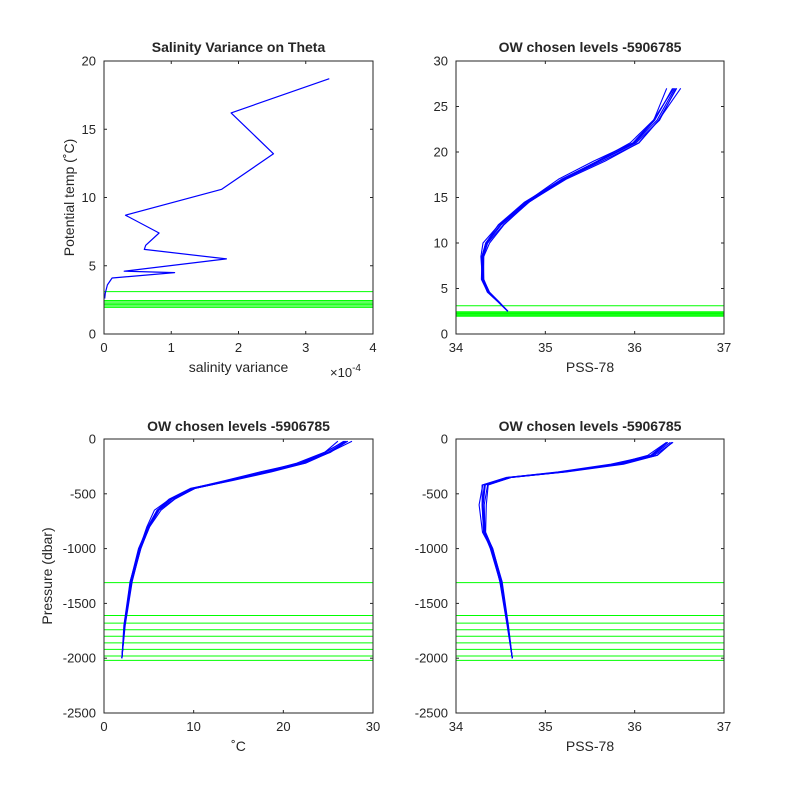  I want to click on x-tick-label: 3, so click(305, 347).